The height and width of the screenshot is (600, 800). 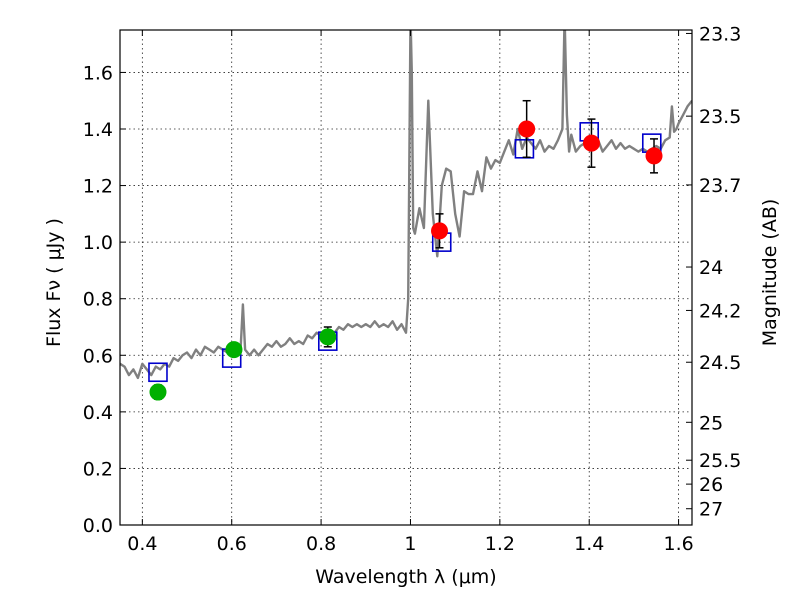 What do you see at coordinates (720, 311) in the screenshot?
I see `mag-tick-label: 24.2` at bounding box center [720, 311].